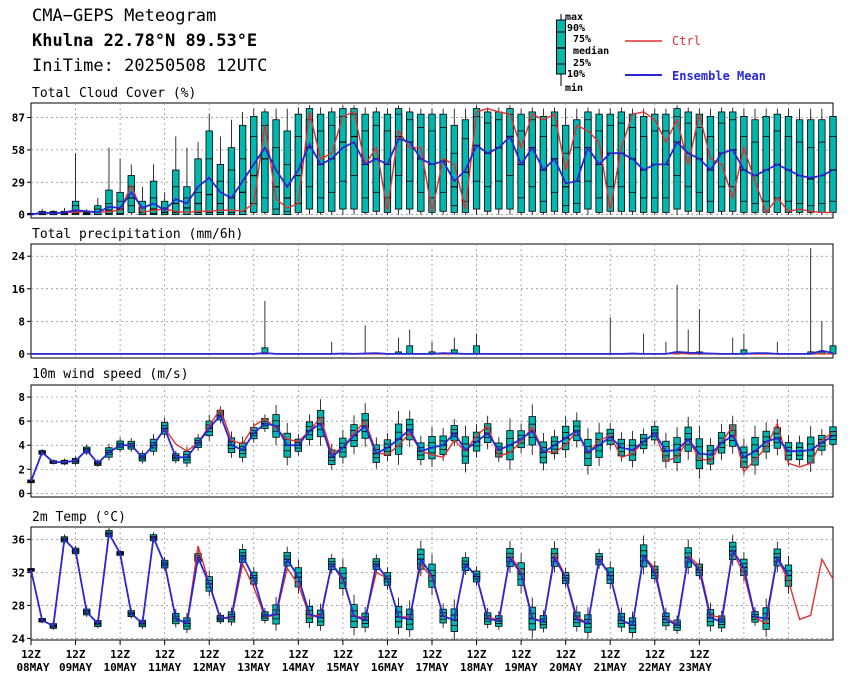 The image size is (860, 679). Describe the element at coordinates (109, 202) in the screenshot. I see `box-p10-p90` at that location.